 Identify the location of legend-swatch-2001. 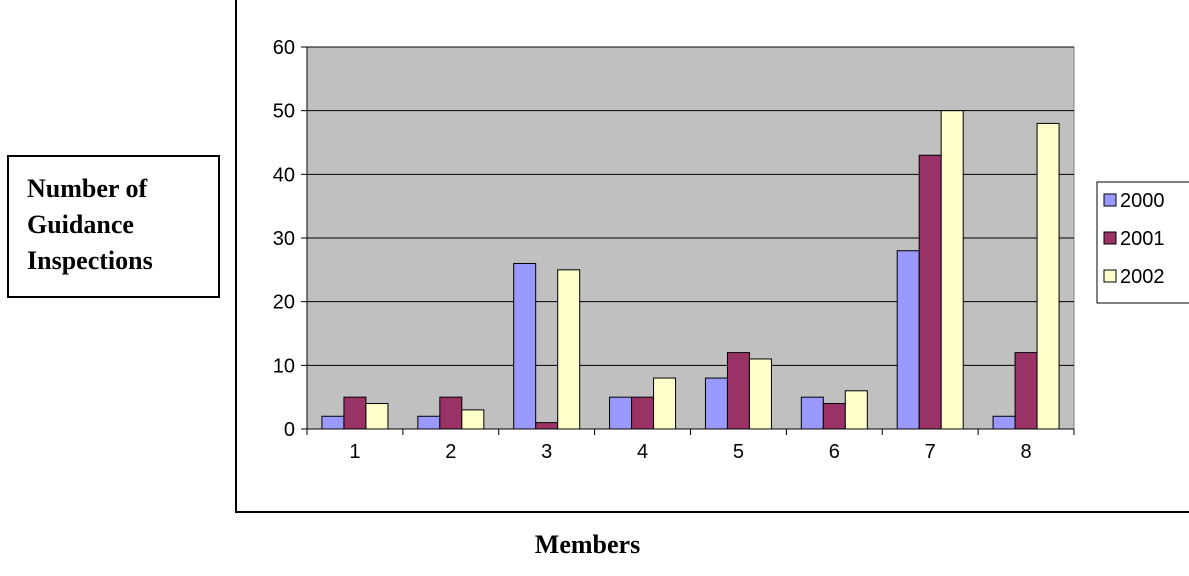
(1110, 238).